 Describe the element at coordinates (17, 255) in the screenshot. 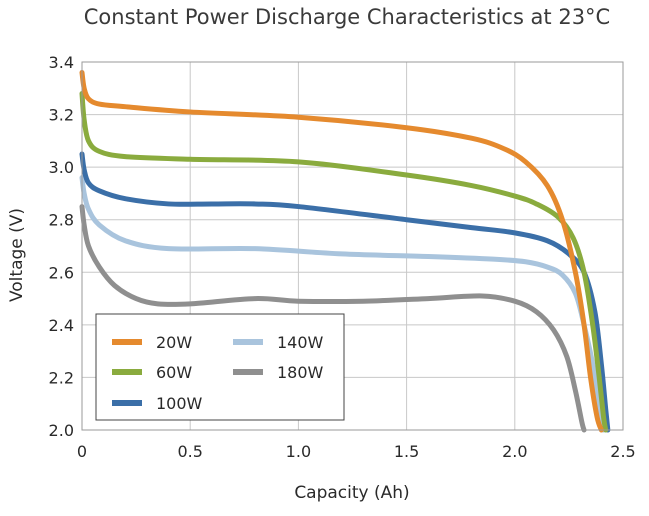

I see `y-axis-label: Voltage (V)` at that location.